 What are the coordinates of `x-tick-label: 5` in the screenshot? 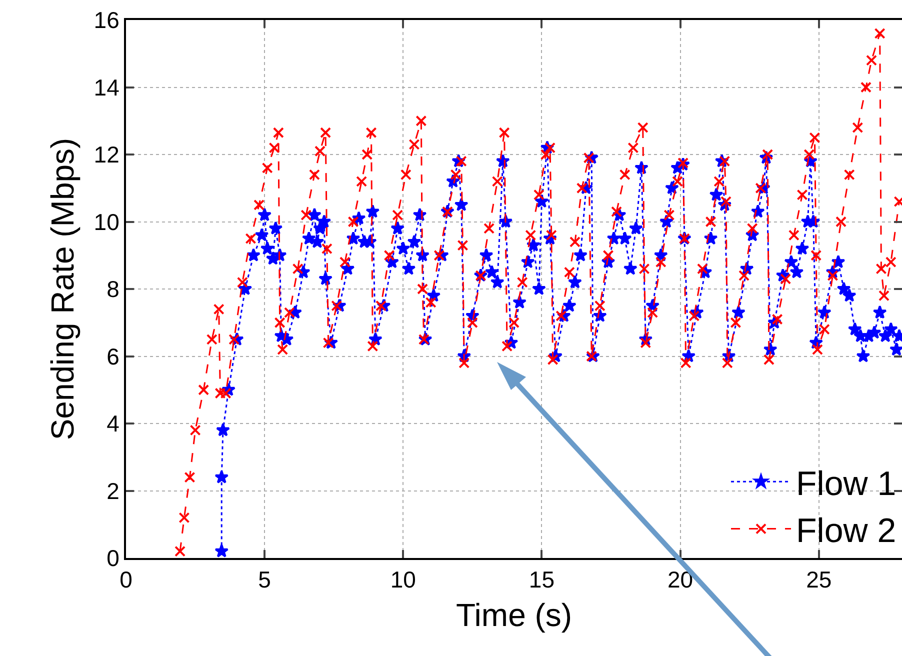 It's located at (264, 579).